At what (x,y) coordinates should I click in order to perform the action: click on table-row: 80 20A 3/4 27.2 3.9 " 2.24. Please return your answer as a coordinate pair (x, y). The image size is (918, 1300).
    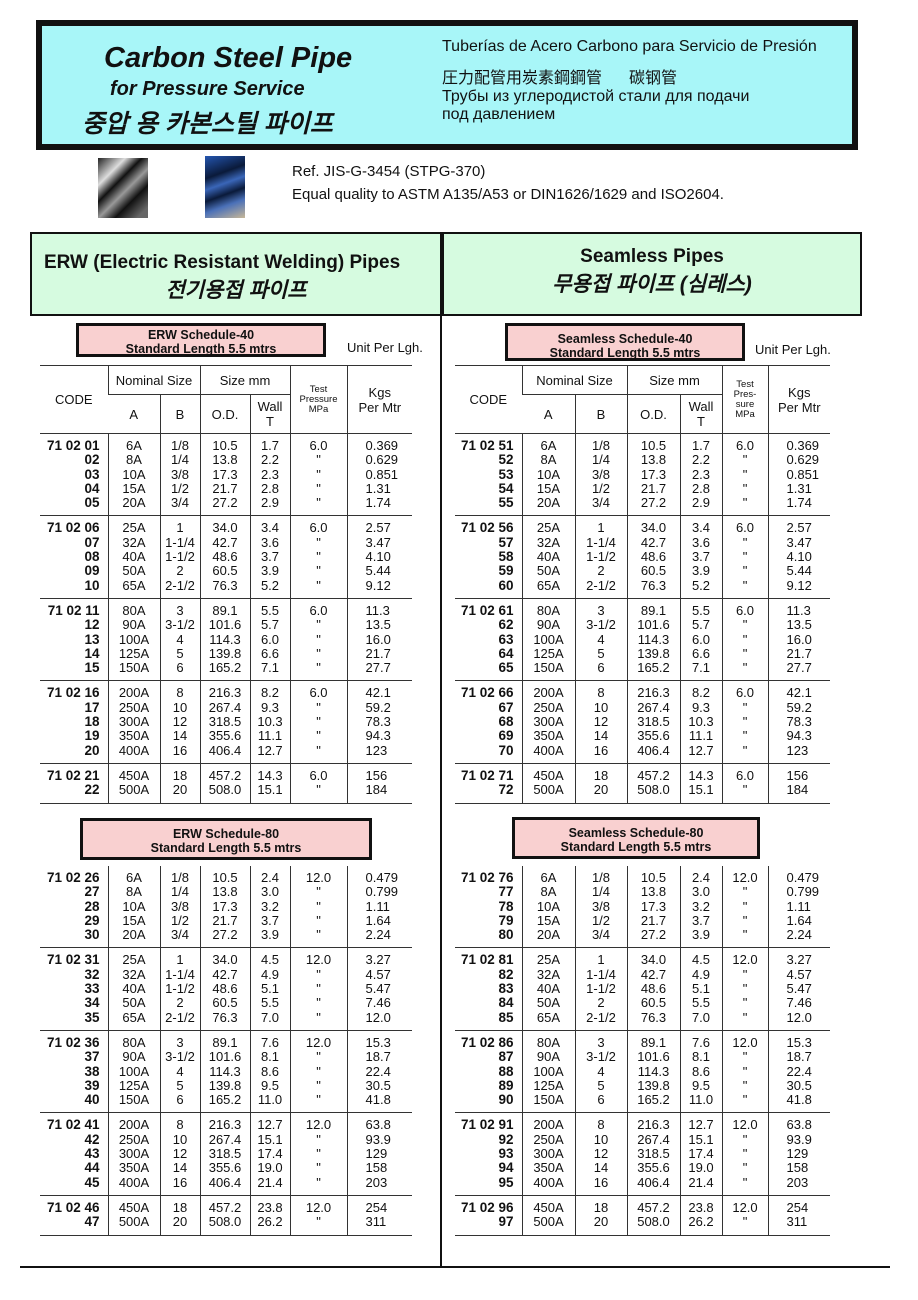
    Looking at the image, I should click on (642, 938).